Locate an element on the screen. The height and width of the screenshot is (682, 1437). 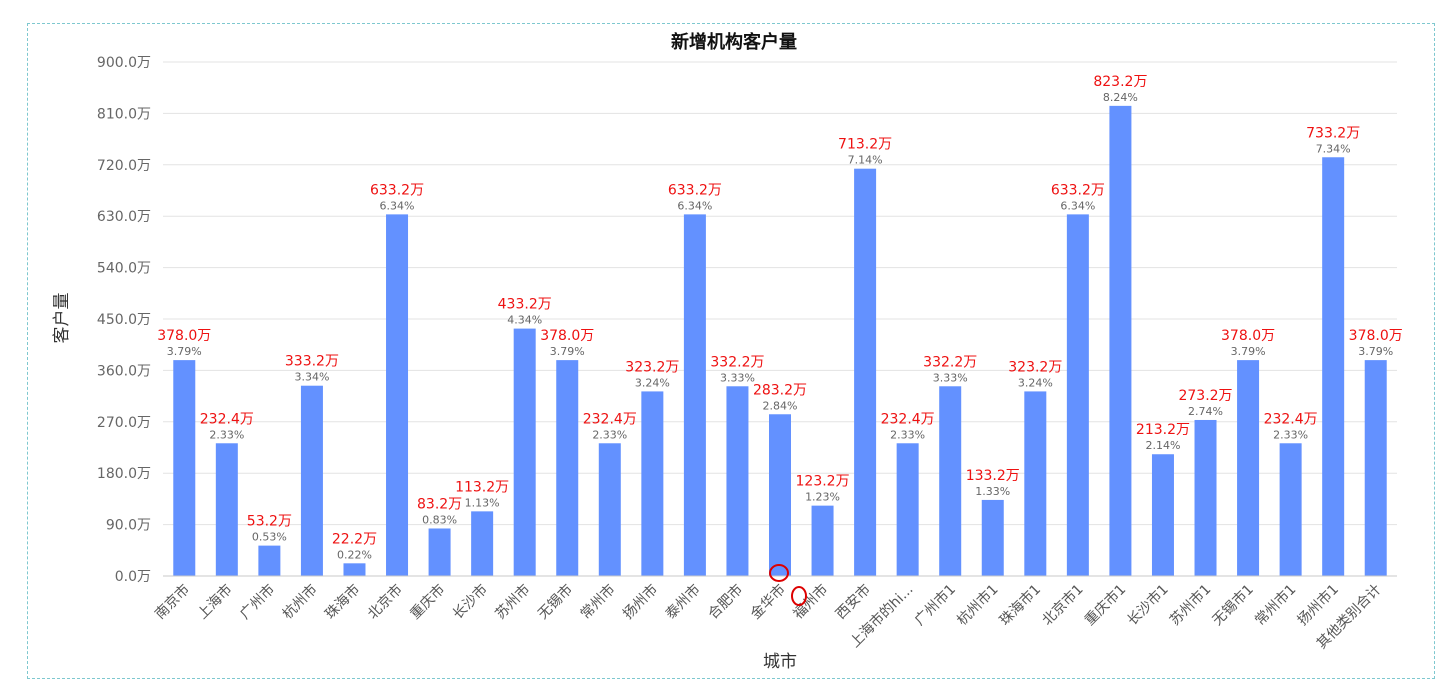
y-tick-label: 810.0万 is located at coordinates (124, 114).